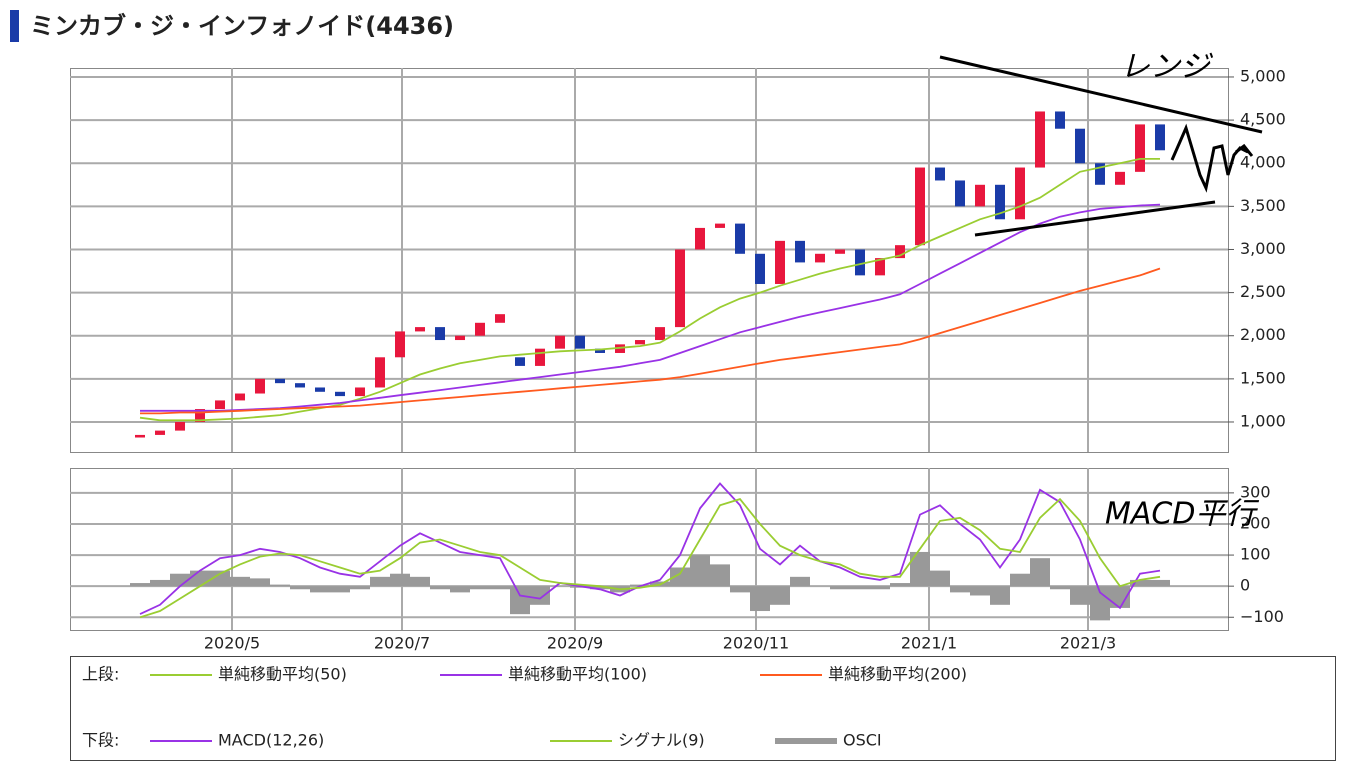 The height and width of the screenshot is (770, 1350). Describe the element at coordinates (1263, 162) in the screenshot. I see `y-tick-label: 4,000` at that location.